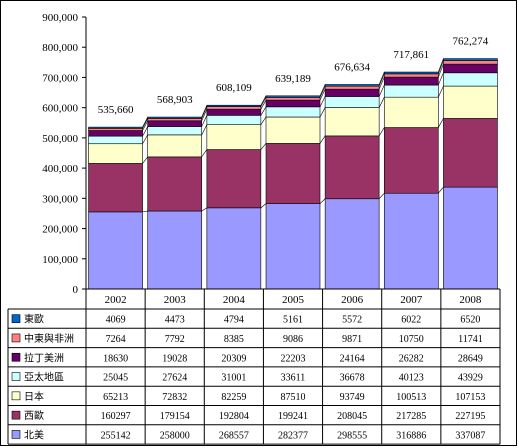 The width and height of the screenshot is (519, 448). What do you see at coordinates (60, 48) in the screenshot?
I see `y-tick-label: 800,000` at bounding box center [60, 48].